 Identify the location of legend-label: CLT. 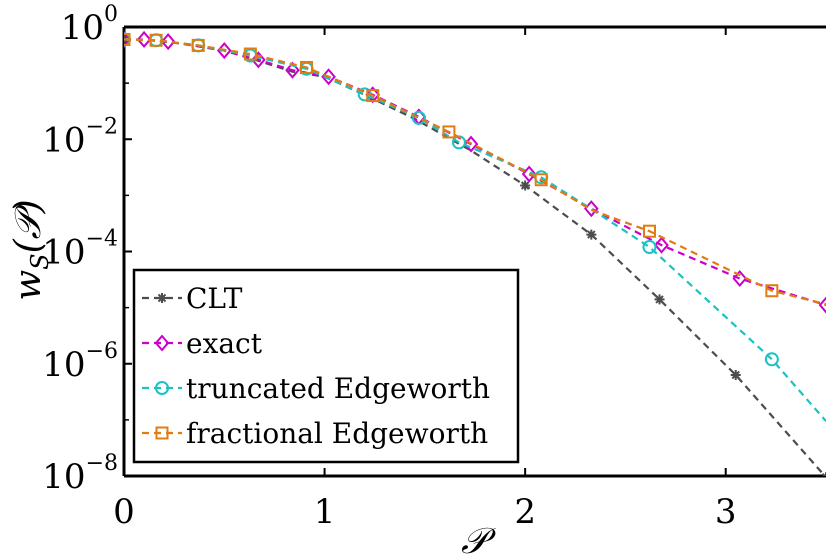
(214, 298).